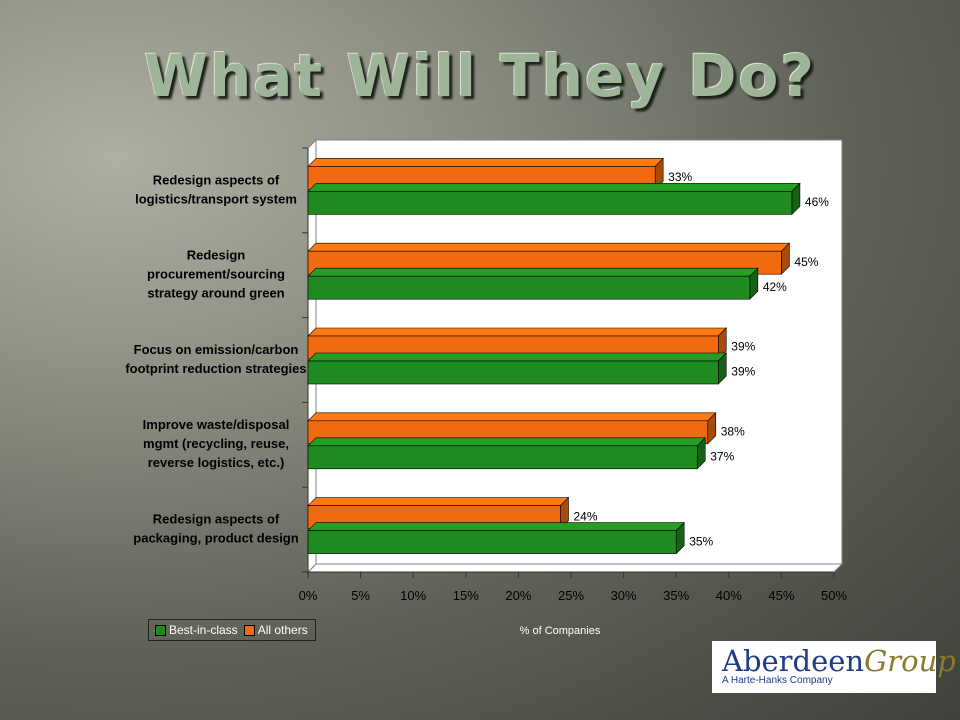 The image size is (960, 720). Describe the element at coordinates (806, 262) in the screenshot. I see `data-label-all-others-2: 45%` at that location.